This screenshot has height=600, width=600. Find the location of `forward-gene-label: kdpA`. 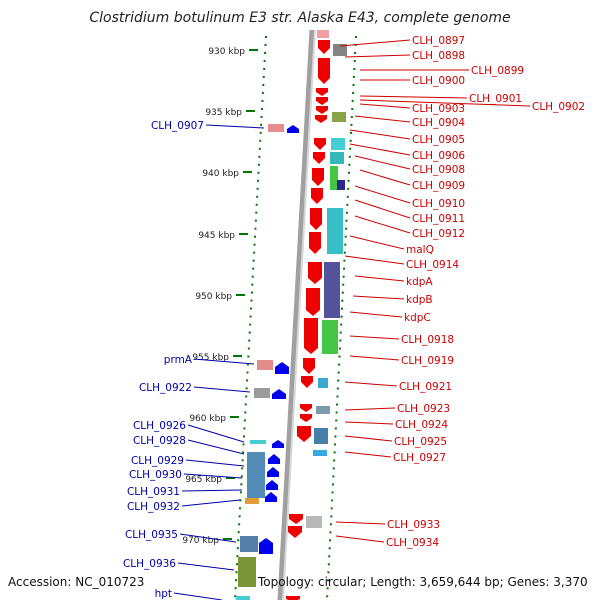

forward-gene-label: kdpA is located at coordinates (419, 282).